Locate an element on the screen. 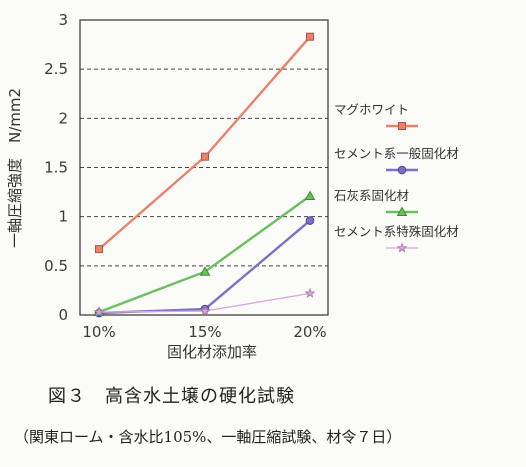  y-tick-label: 1 is located at coordinates (63, 217).